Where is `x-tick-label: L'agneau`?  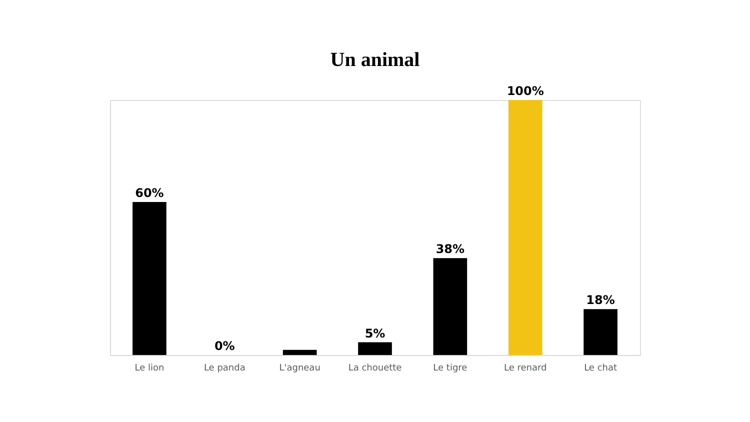 x-tick-label: L'agneau is located at coordinates (299, 369).